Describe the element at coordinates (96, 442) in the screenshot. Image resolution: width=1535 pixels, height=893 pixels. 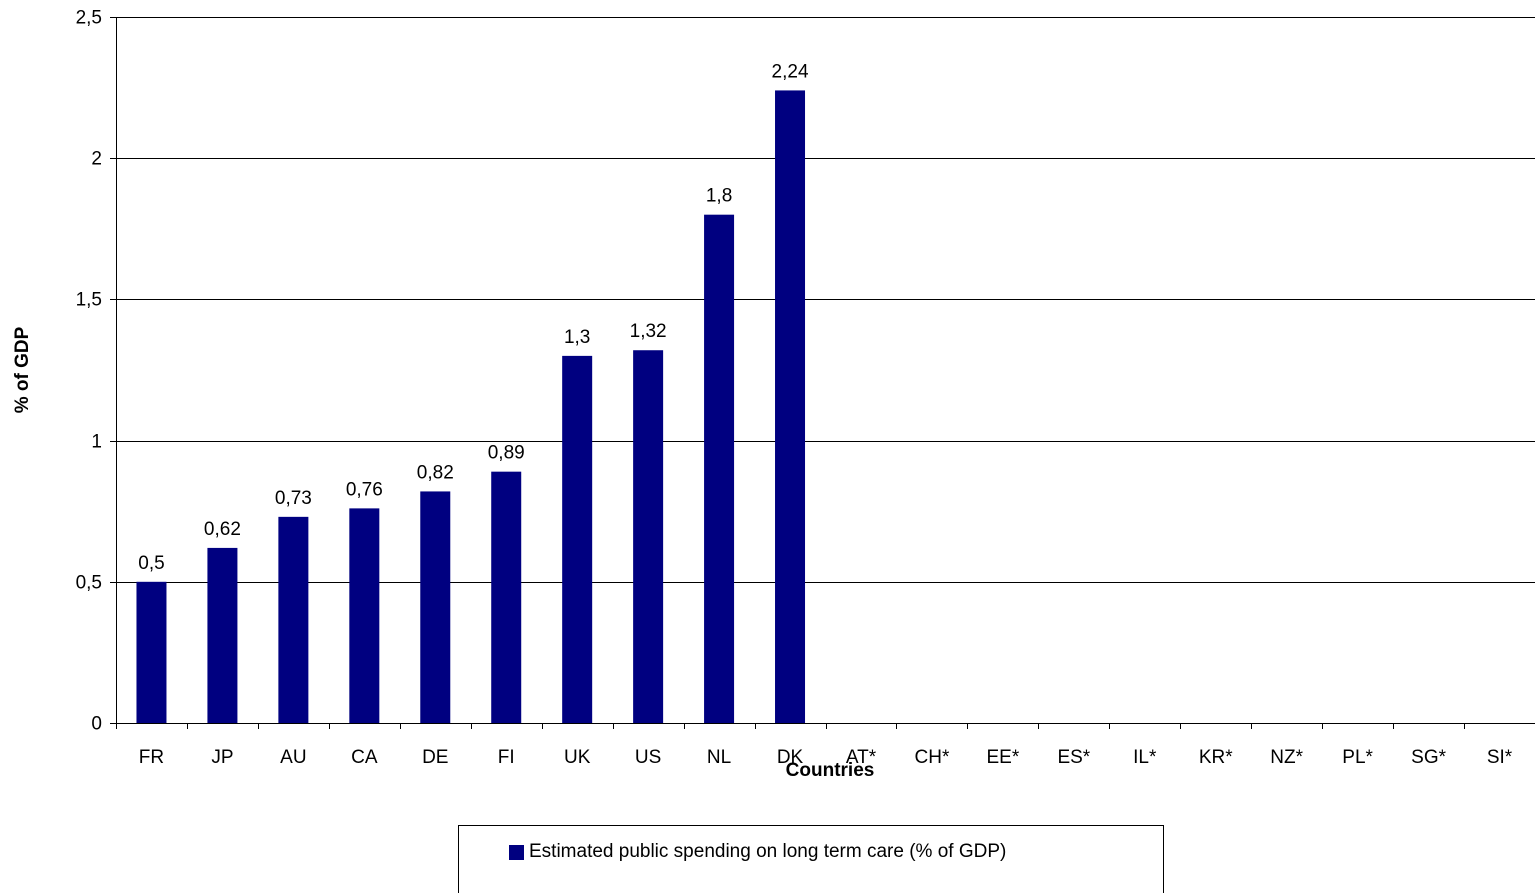
I see `y-tick-label: 1` at that location.